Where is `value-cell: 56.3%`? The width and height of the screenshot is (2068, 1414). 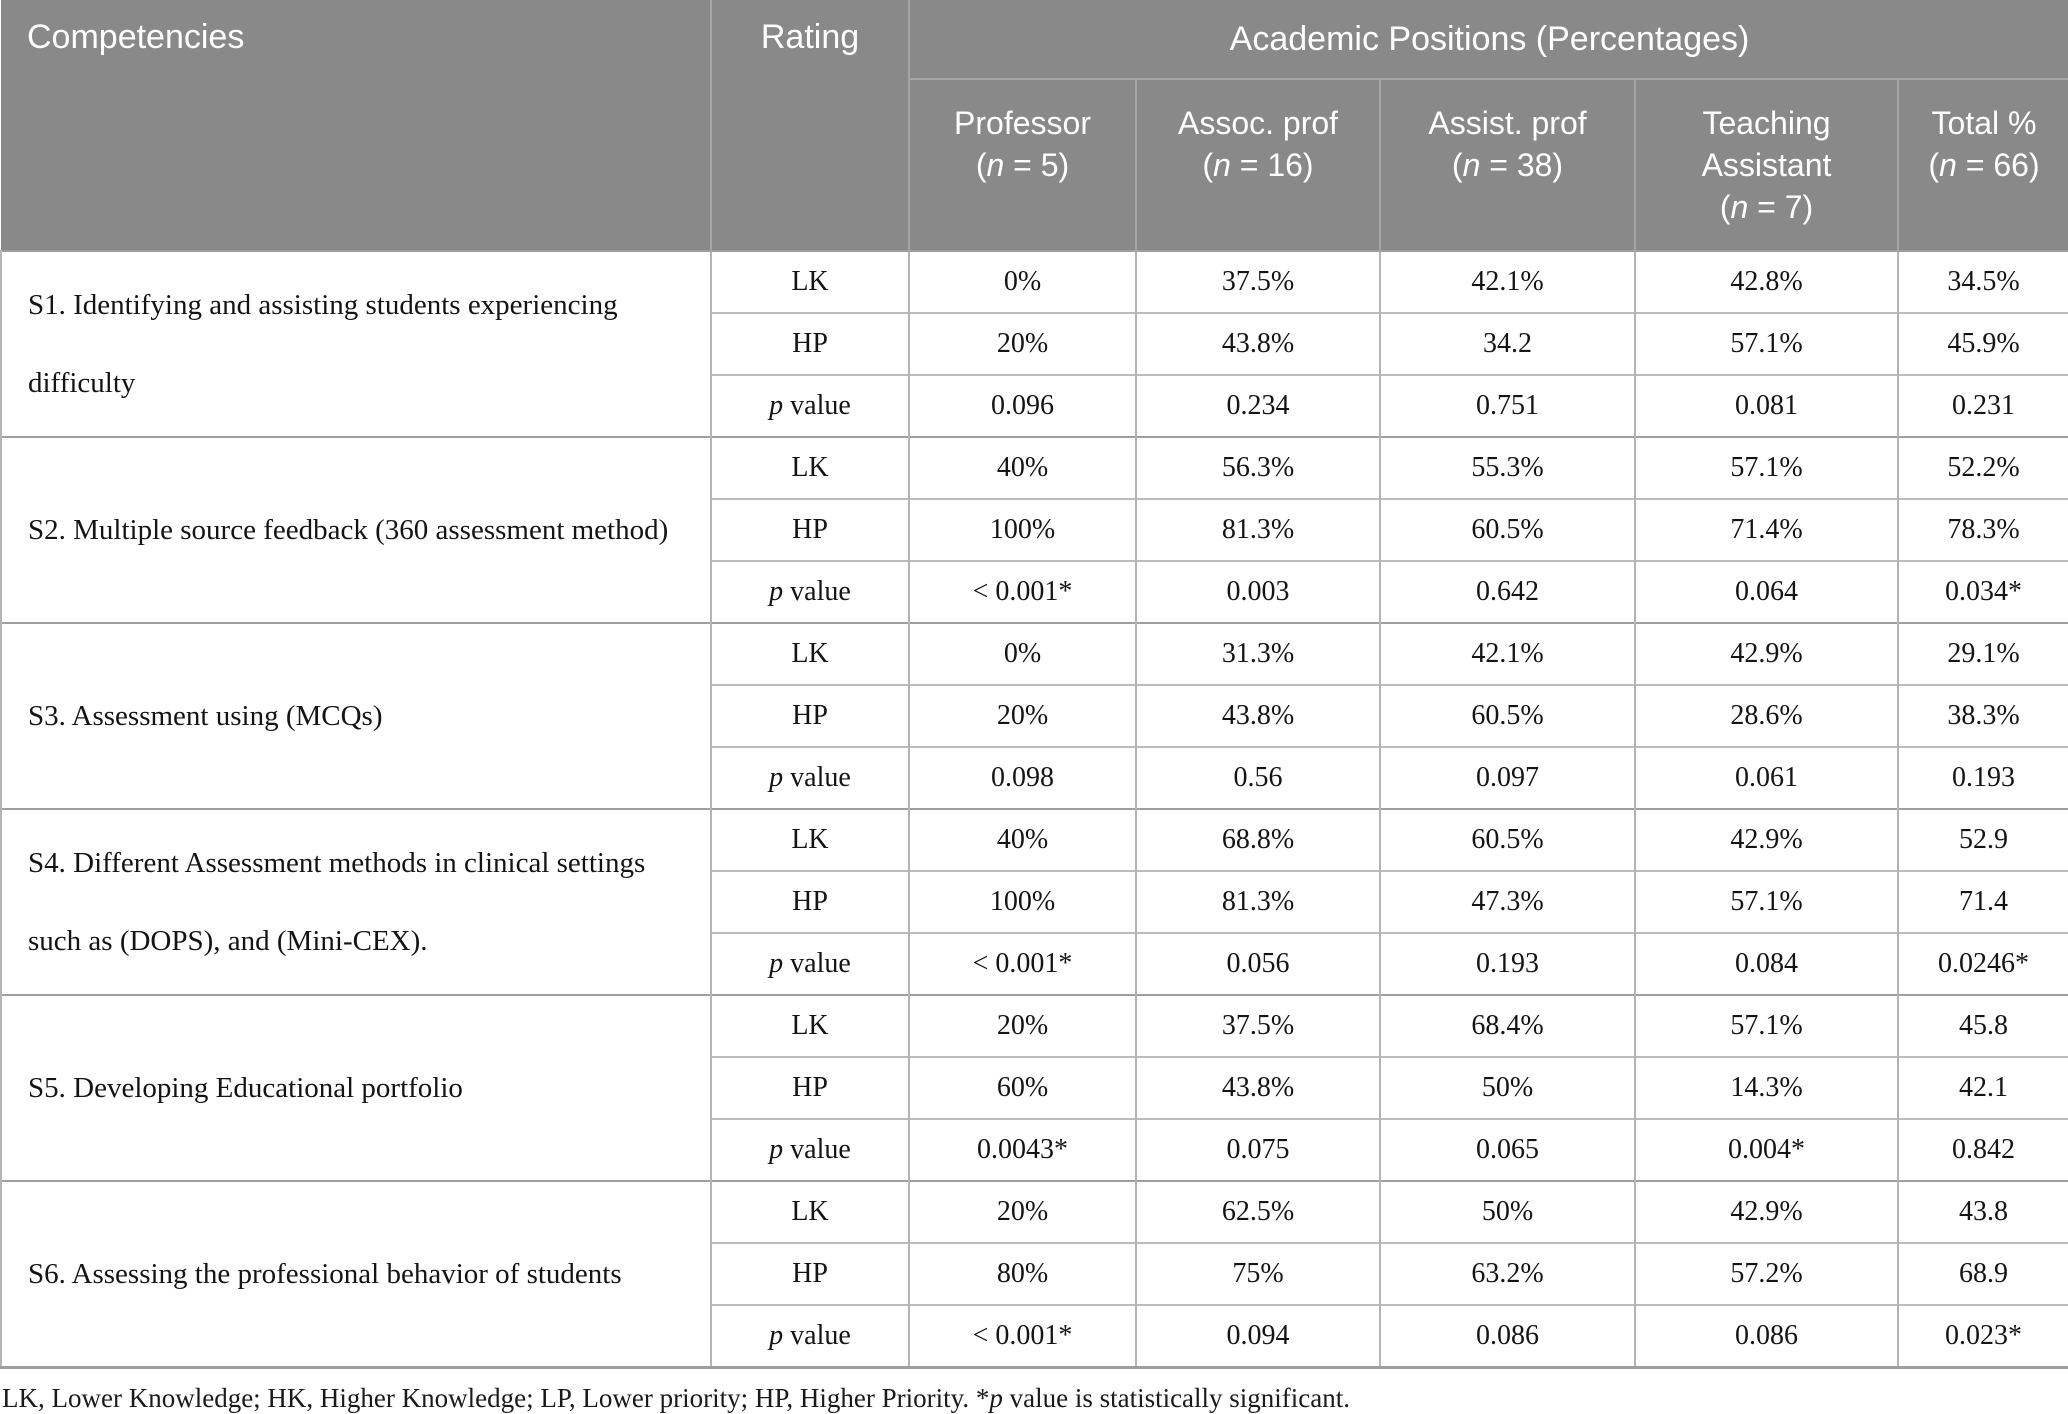
value-cell: 56.3% is located at coordinates (1258, 467).